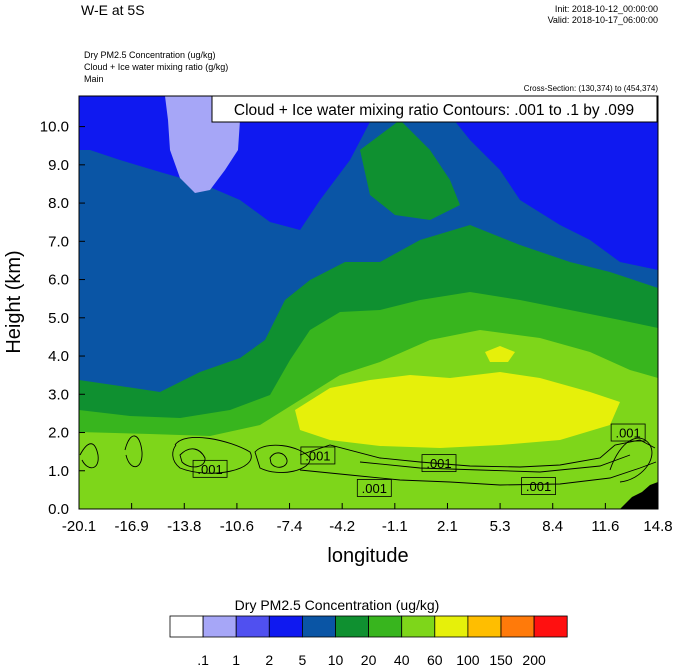 The width and height of the screenshot is (674, 667). What do you see at coordinates (500, 354) in the screenshot?
I see `fill-yellow-blob` at bounding box center [500, 354].